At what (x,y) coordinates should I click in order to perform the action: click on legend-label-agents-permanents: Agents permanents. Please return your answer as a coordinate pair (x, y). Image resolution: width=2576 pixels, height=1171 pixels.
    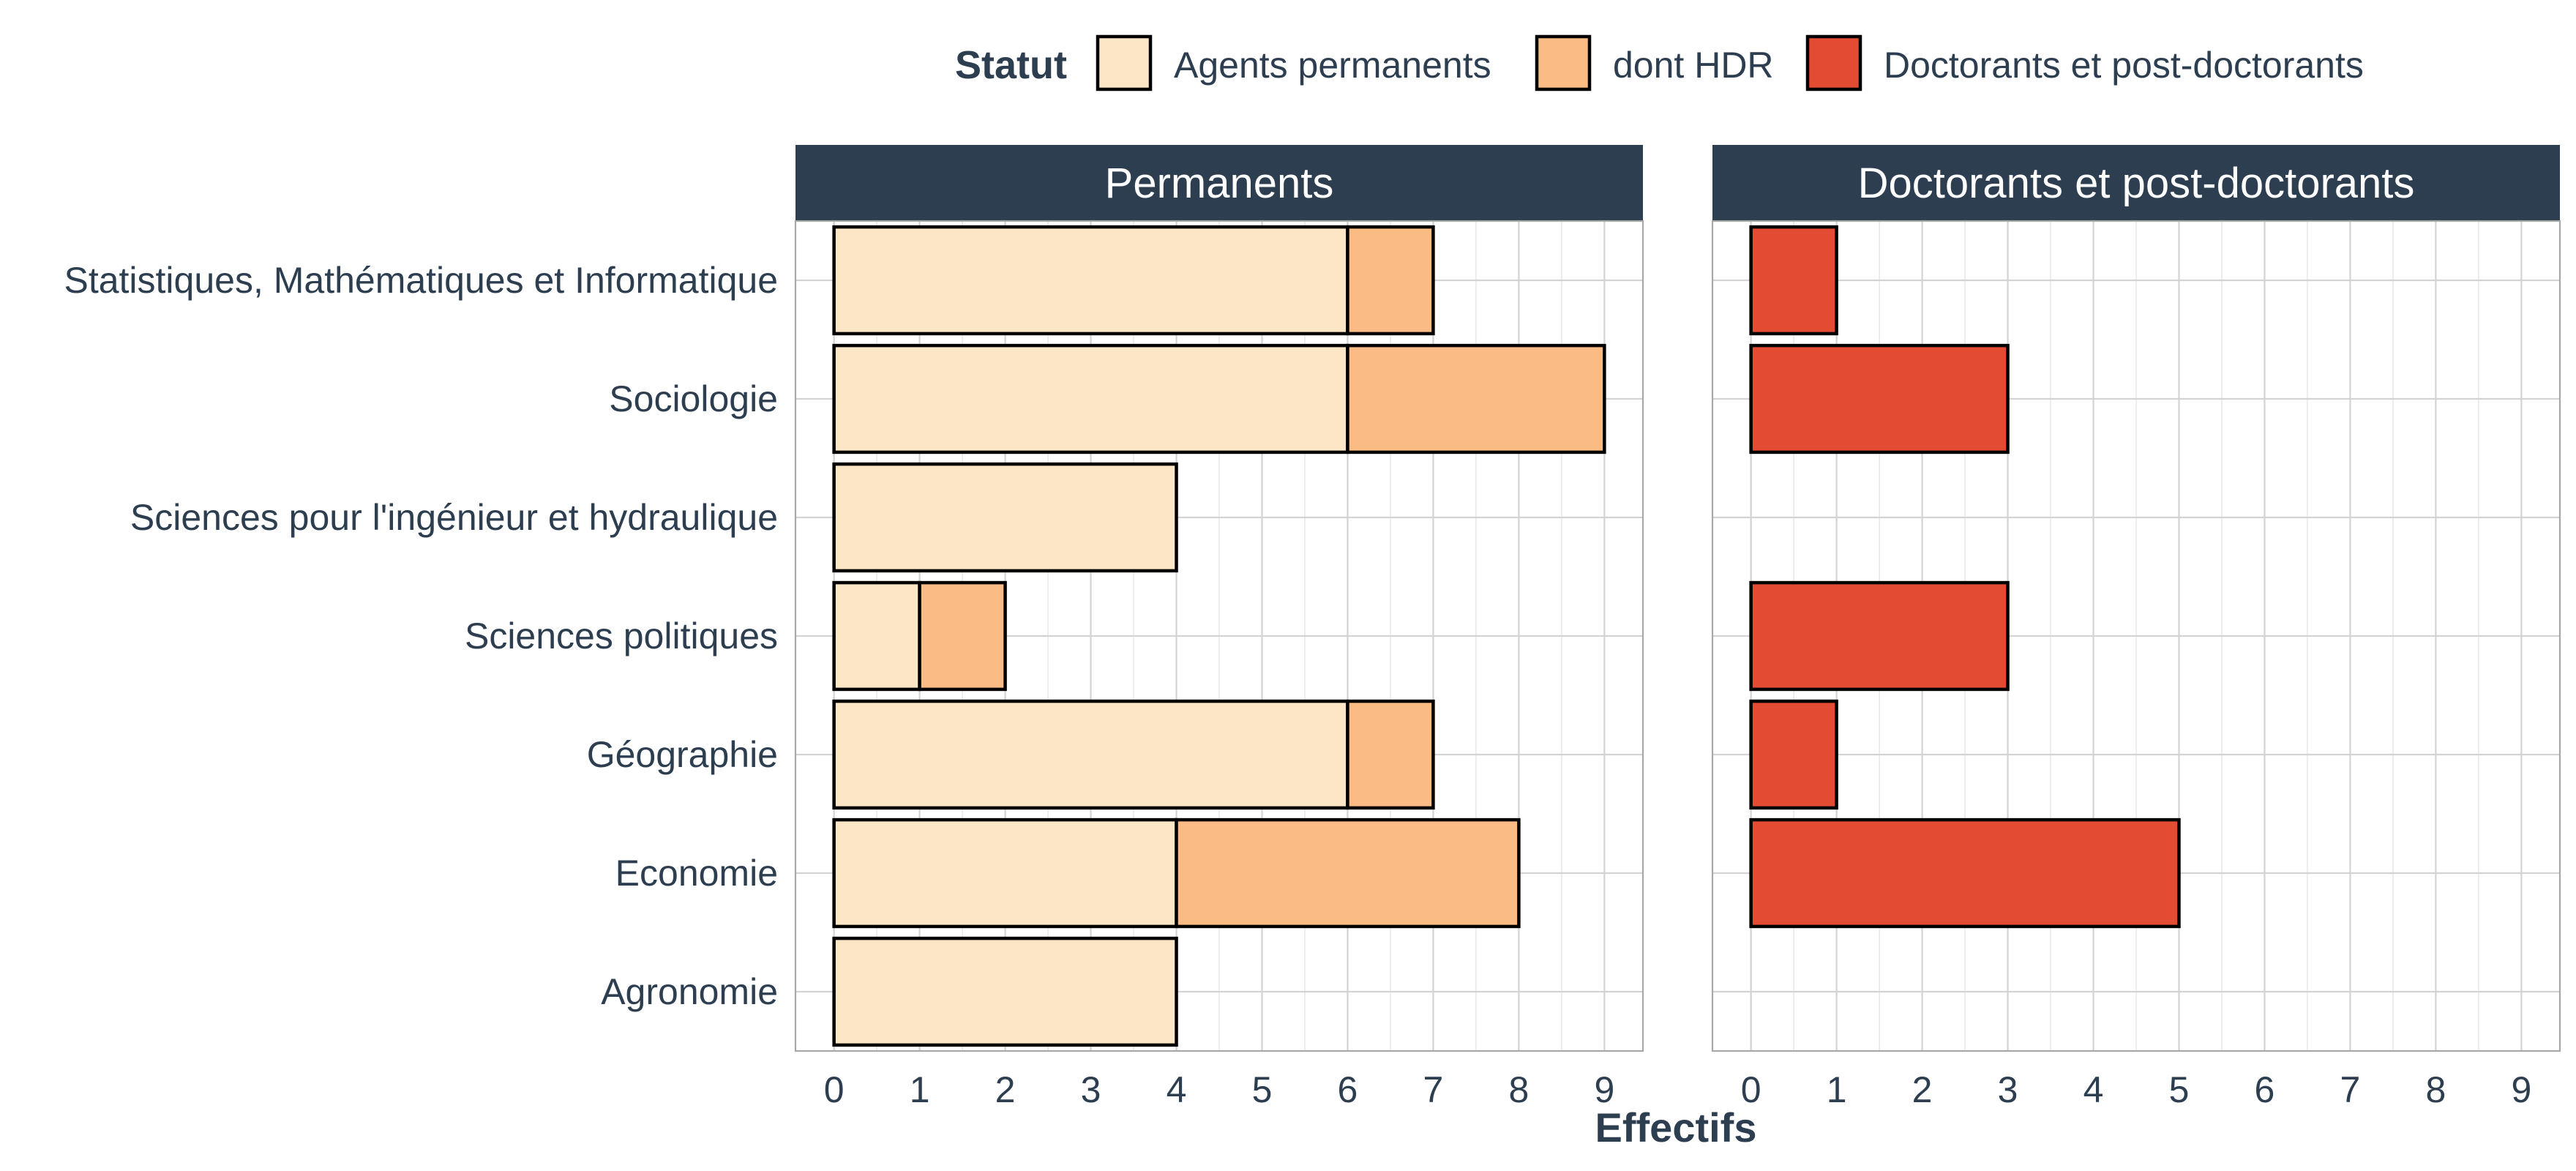
    Looking at the image, I should click on (1332, 66).